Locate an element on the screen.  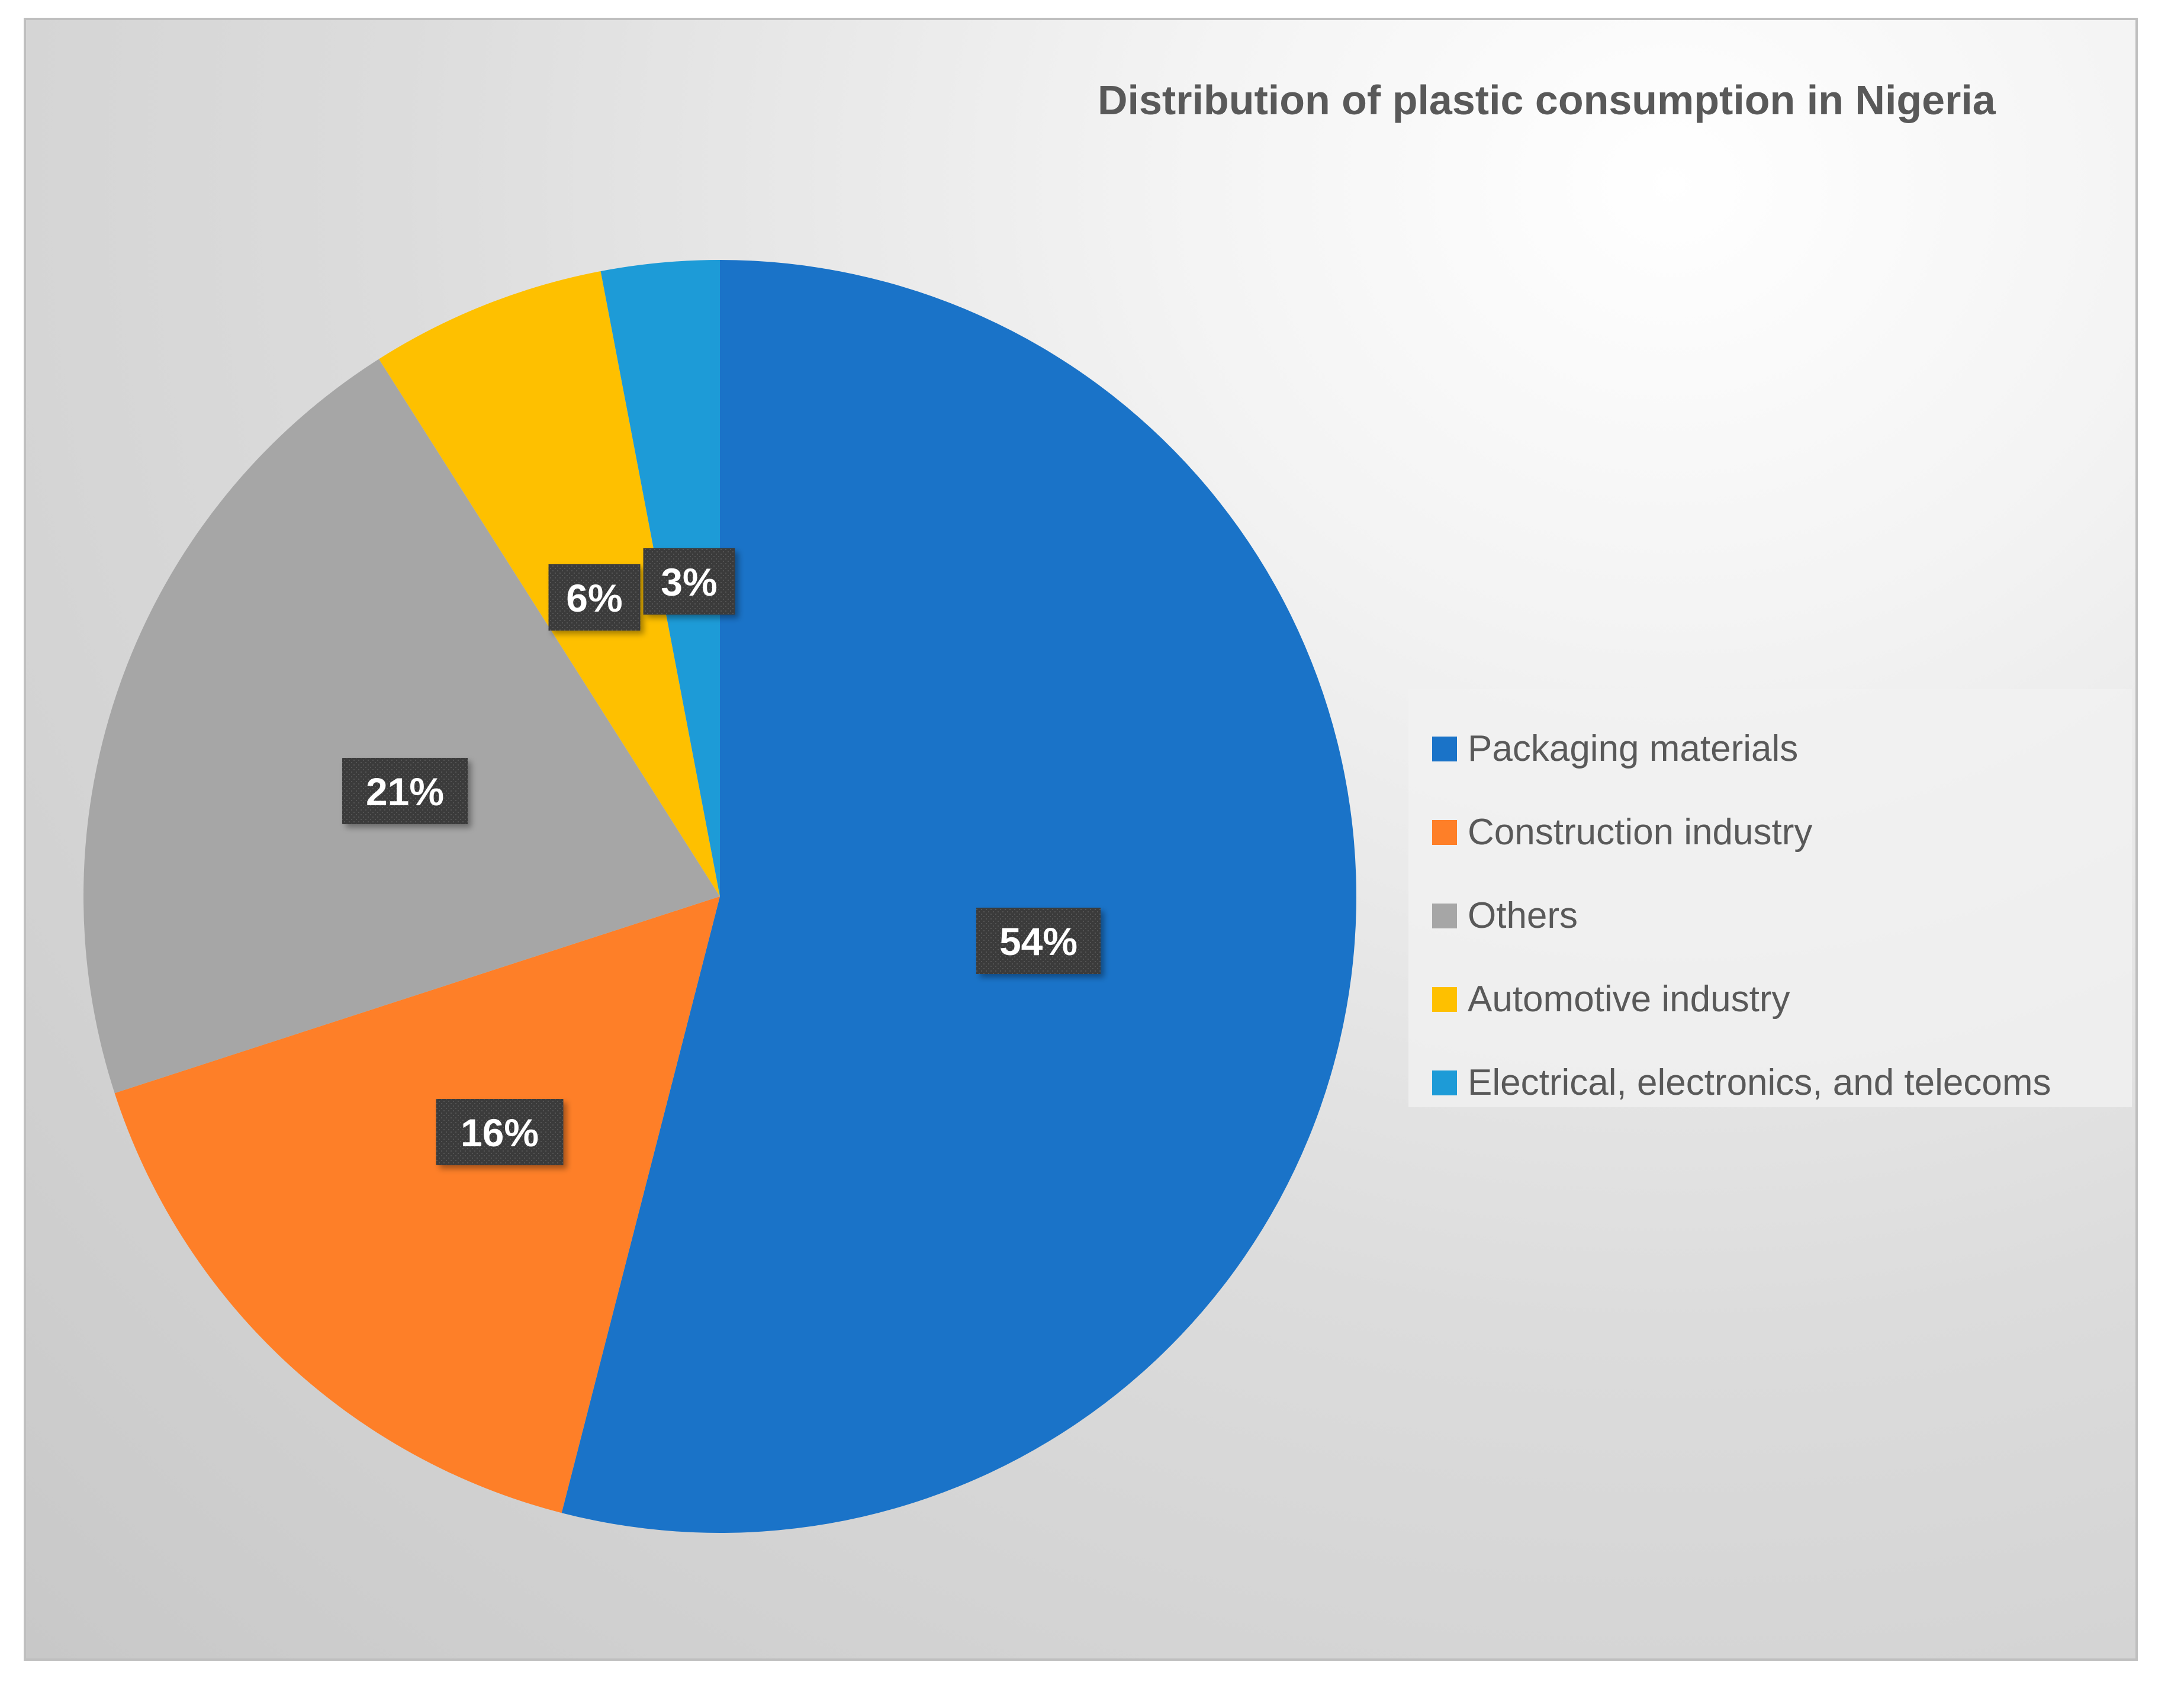
data-label-1: 54% is located at coordinates (1038, 941).